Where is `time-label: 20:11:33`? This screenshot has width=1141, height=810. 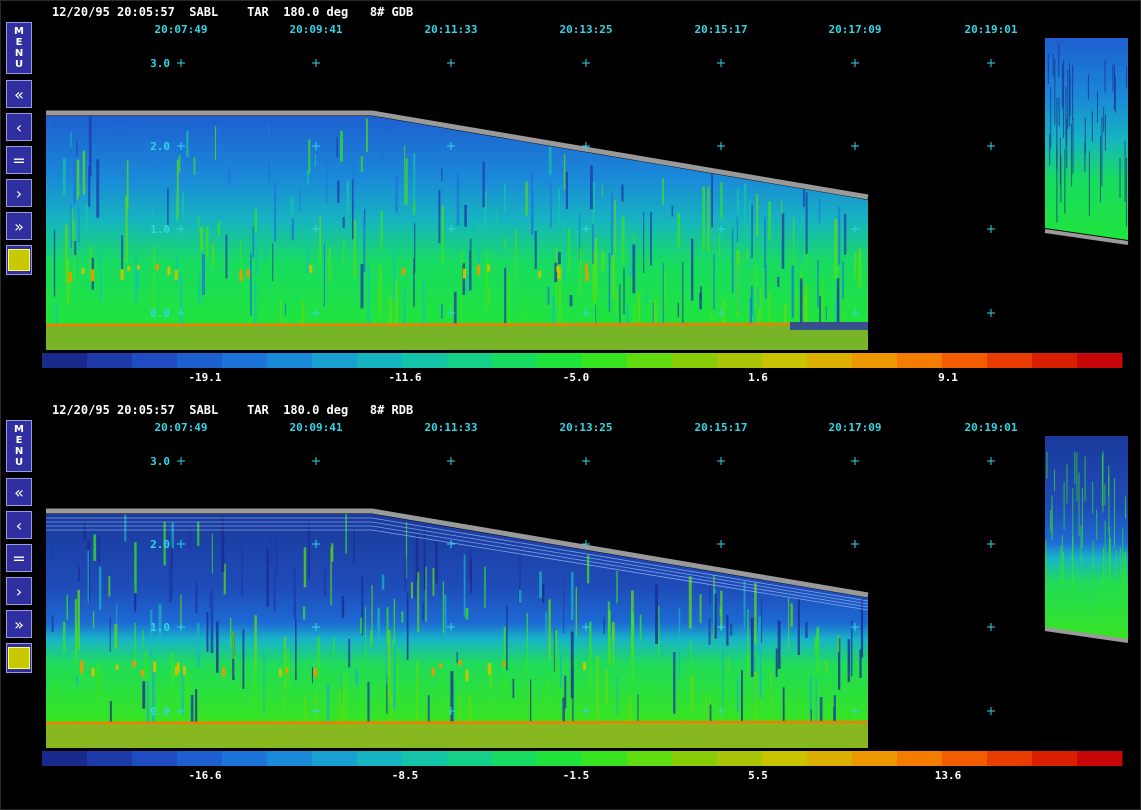
time-label: 20:11:33 is located at coordinates (451, 427).